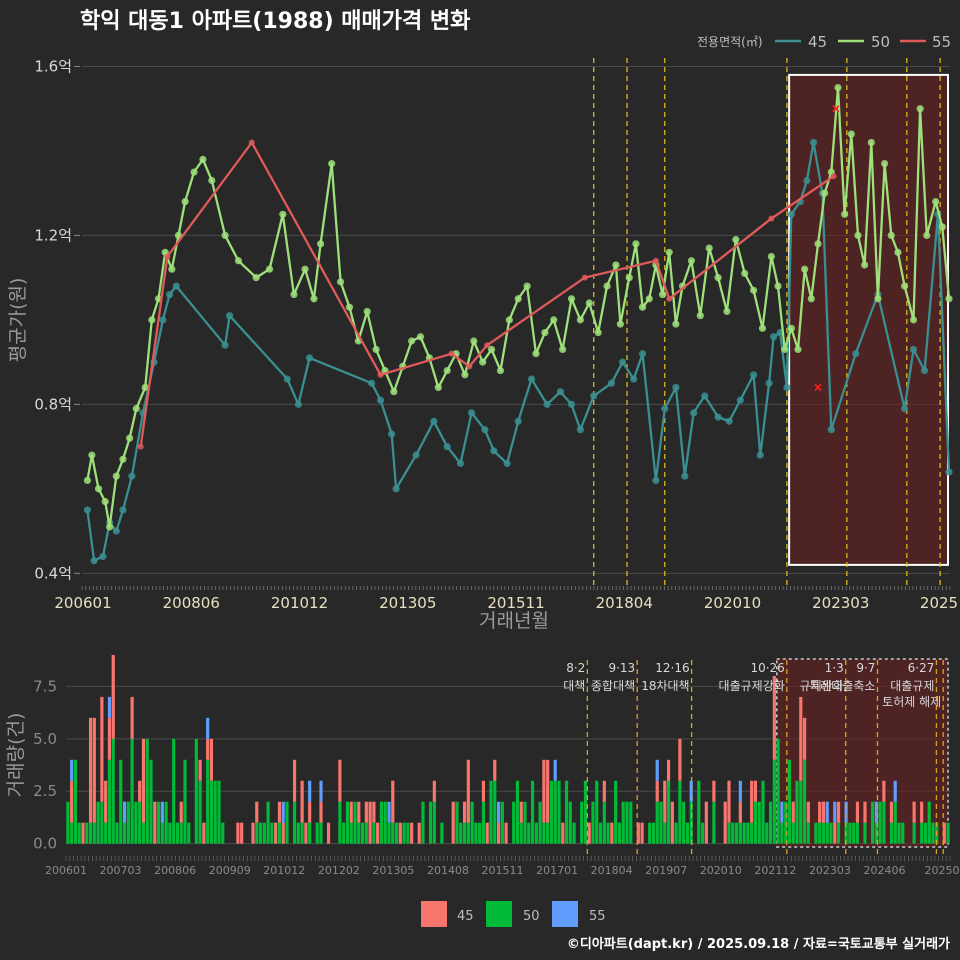  What do you see at coordinates (613, 685) in the screenshot?
I see `policy-label-1: 종합대책` at bounding box center [613, 685].